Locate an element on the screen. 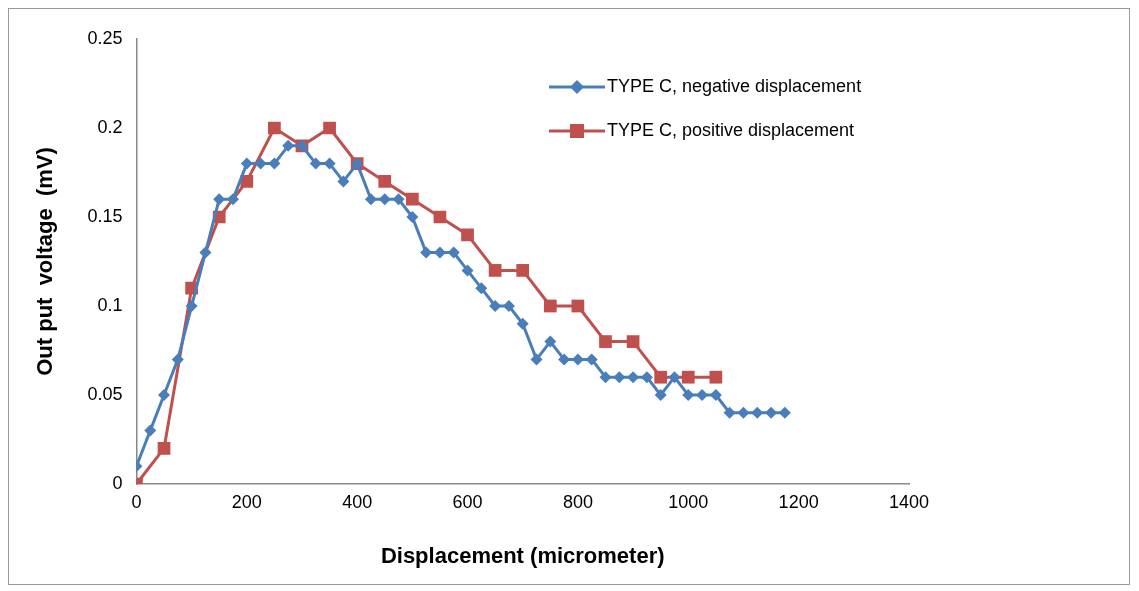  x-axis-title: Displacement (micrometer) is located at coordinates (522, 555).